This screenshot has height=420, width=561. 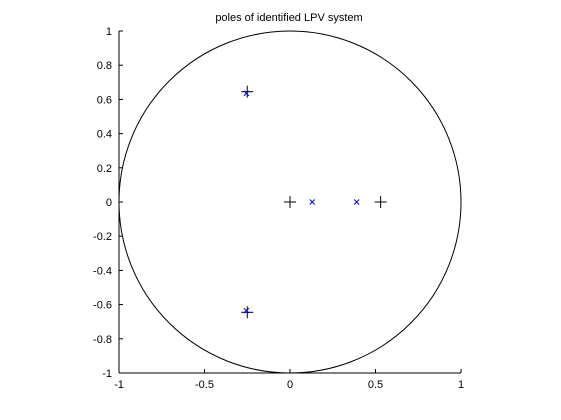 What do you see at coordinates (102, 237) in the screenshot?
I see `y-tick-label: -0.2` at bounding box center [102, 237].